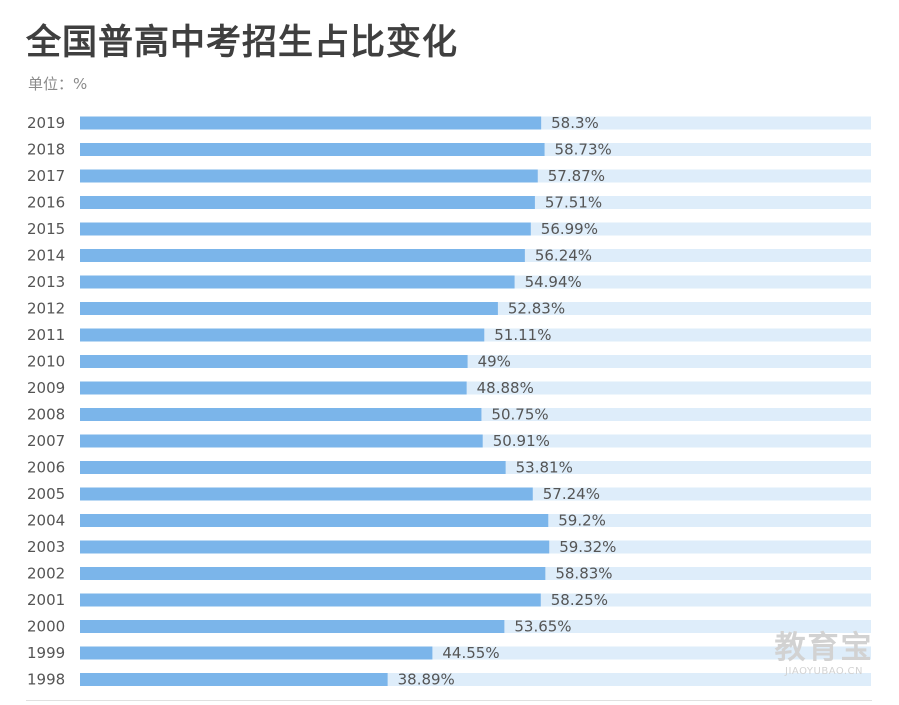  I want to click on value-label: 50.91%, so click(521, 441).